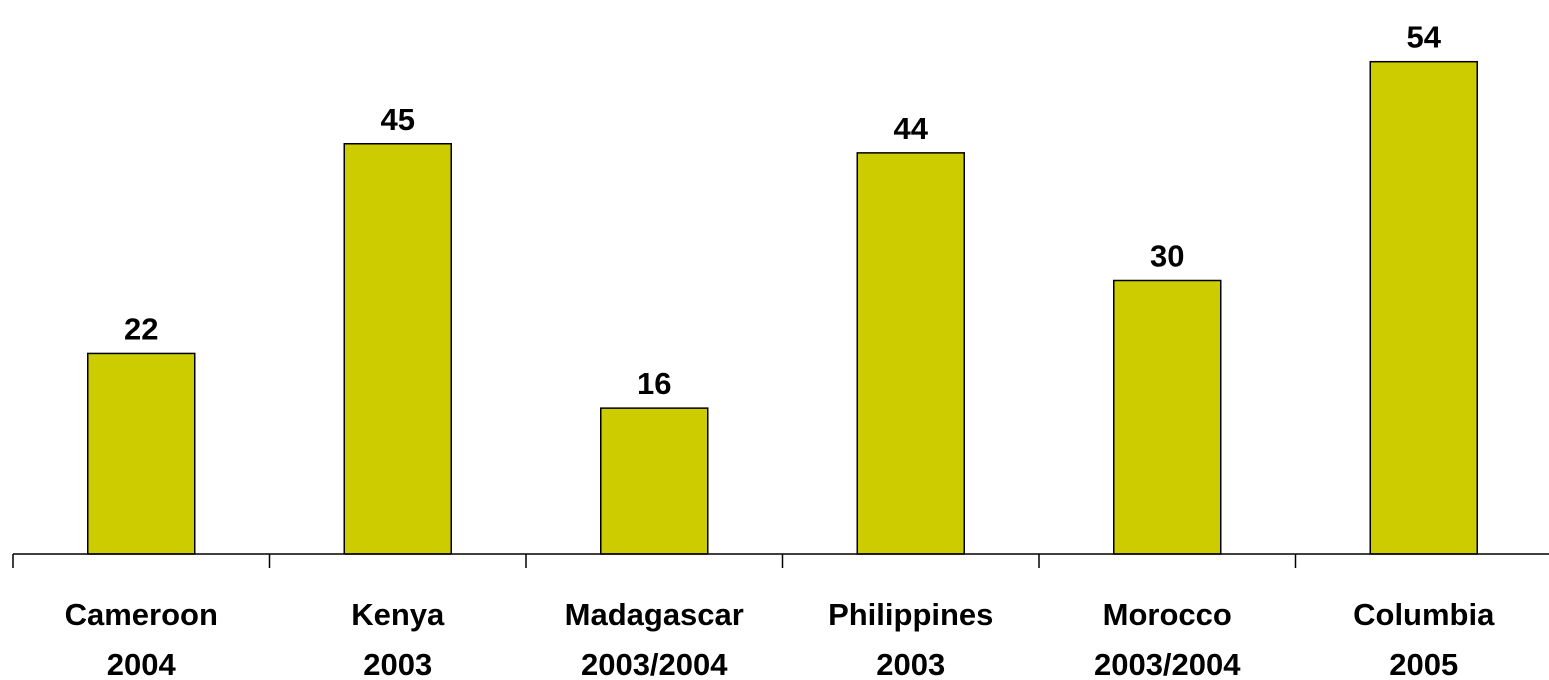 Image resolution: width=1549 pixels, height=680 pixels. What do you see at coordinates (910, 638) in the screenshot?
I see `x-tick-label: Philippines 2003` at bounding box center [910, 638].